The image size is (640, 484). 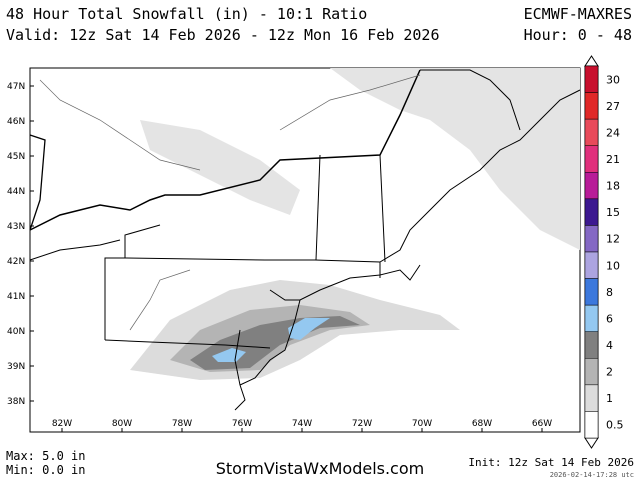 I want to click on lon-label: 74W, so click(x=302, y=424).